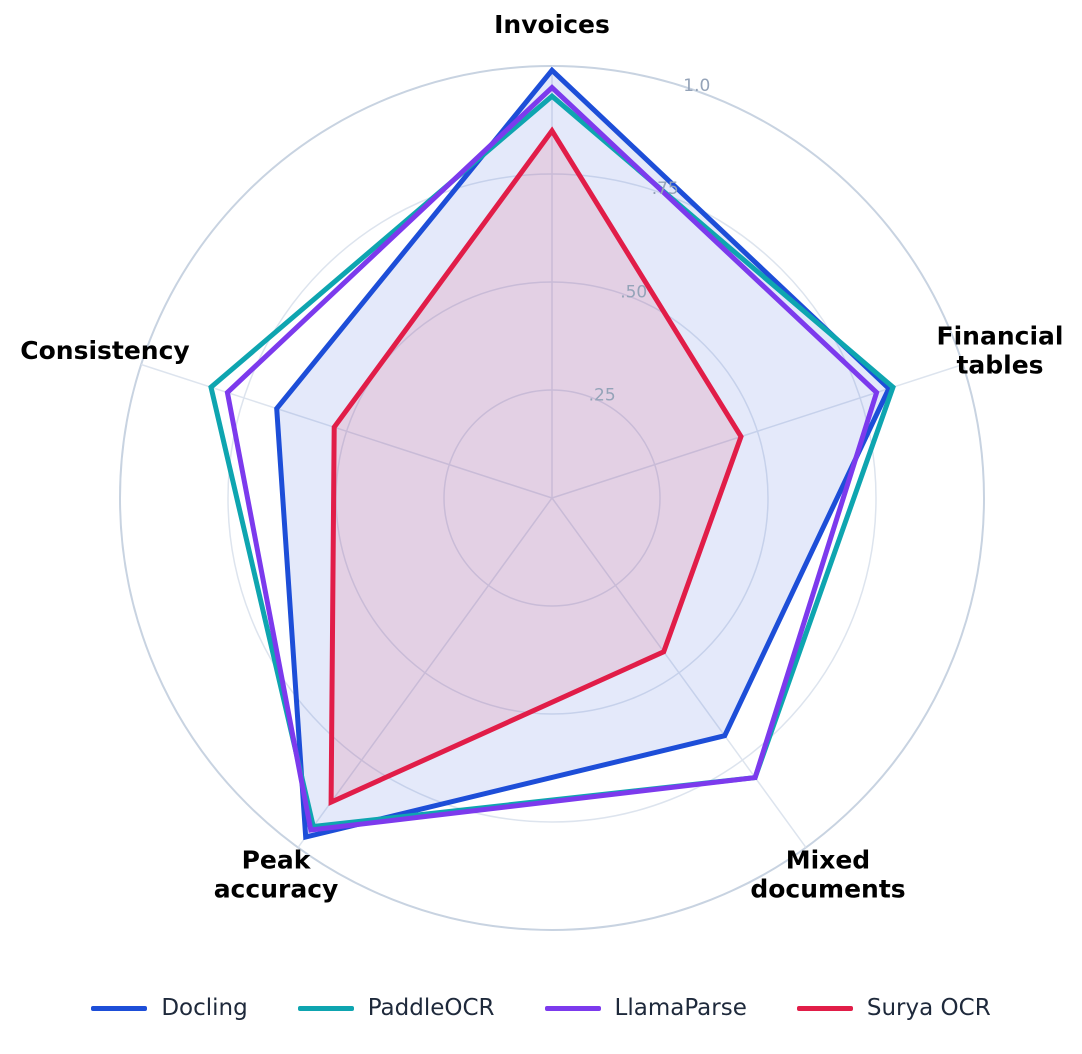  What do you see at coordinates (827, 875) in the screenshot?
I see `axis-label-3: Mixed documents` at bounding box center [827, 875].